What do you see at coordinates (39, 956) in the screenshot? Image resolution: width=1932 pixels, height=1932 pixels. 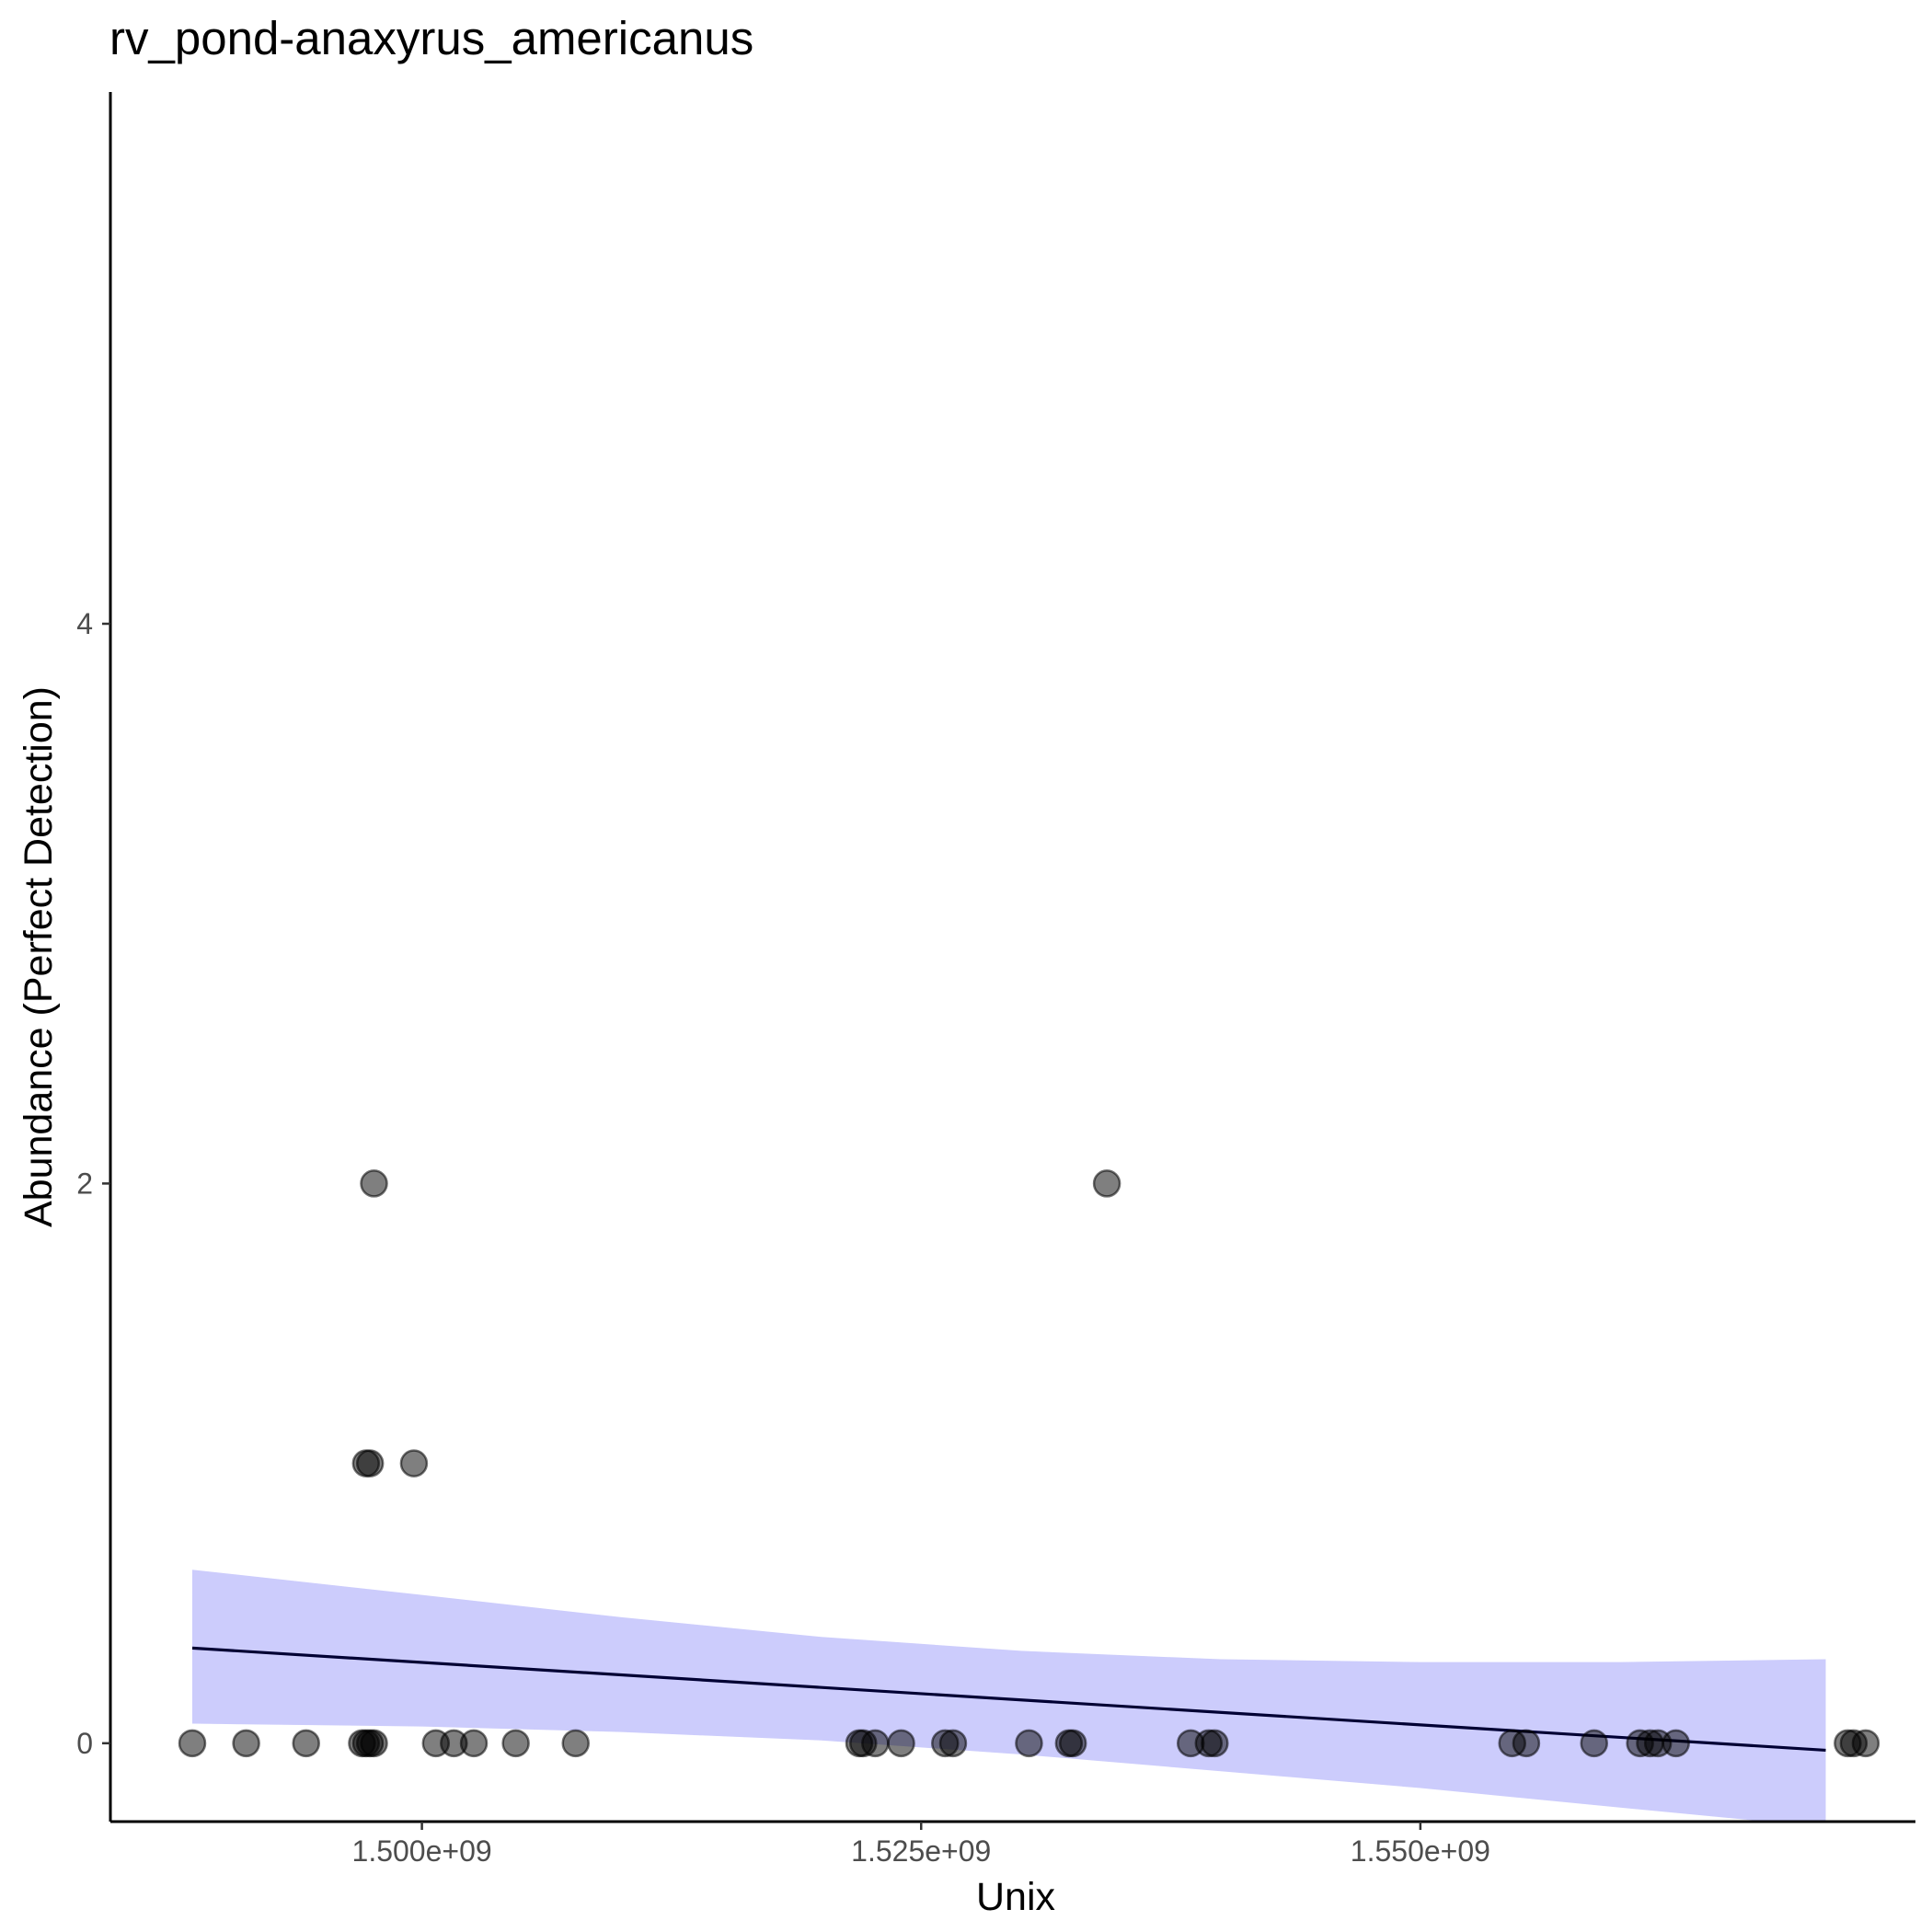 I see `y-axis-title: Abundance (Perfect Detection)` at bounding box center [39, 956].